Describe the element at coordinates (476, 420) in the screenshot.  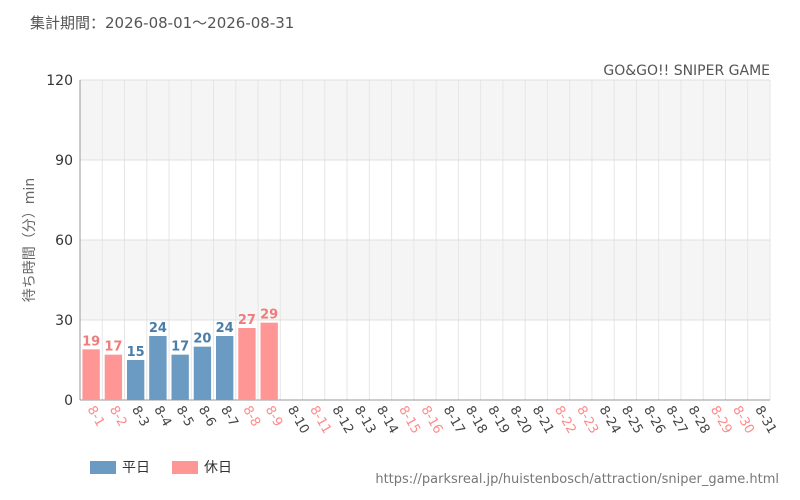
I see `x-tick-label: 8-18` at that location.